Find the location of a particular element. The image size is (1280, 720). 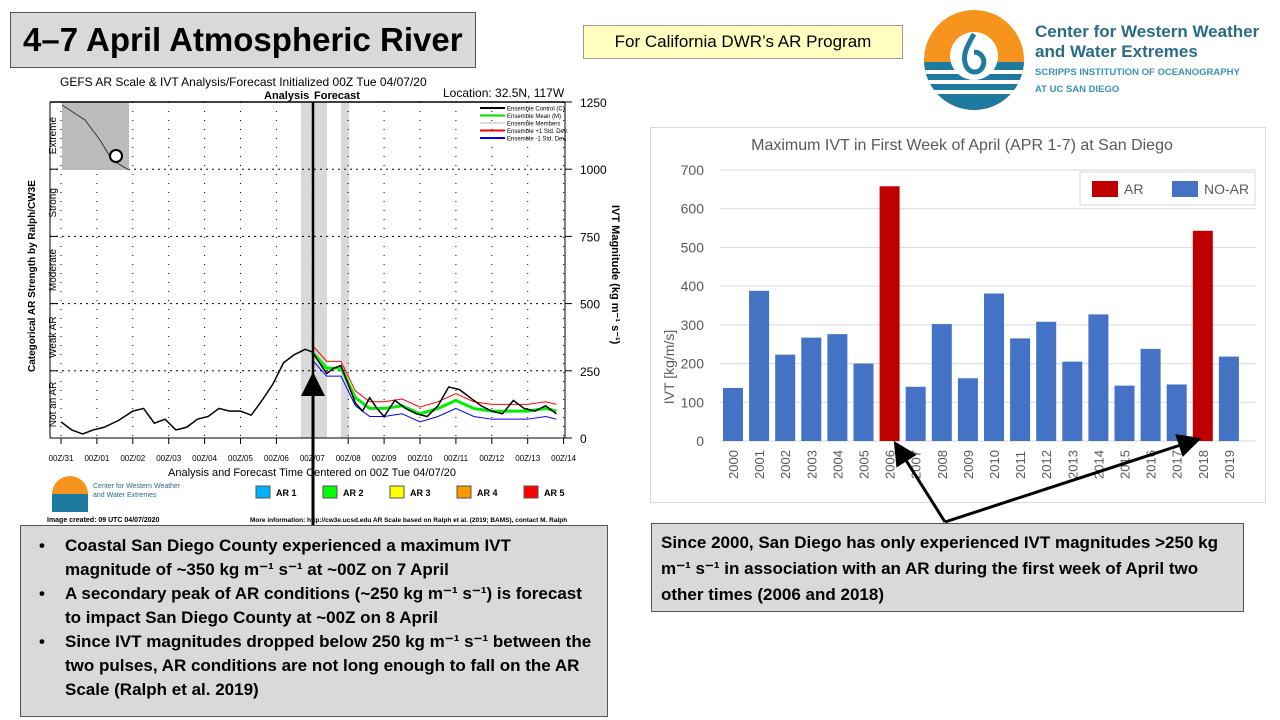

bar-x-tick-label: 2010 is located at coordinates (994, 464).